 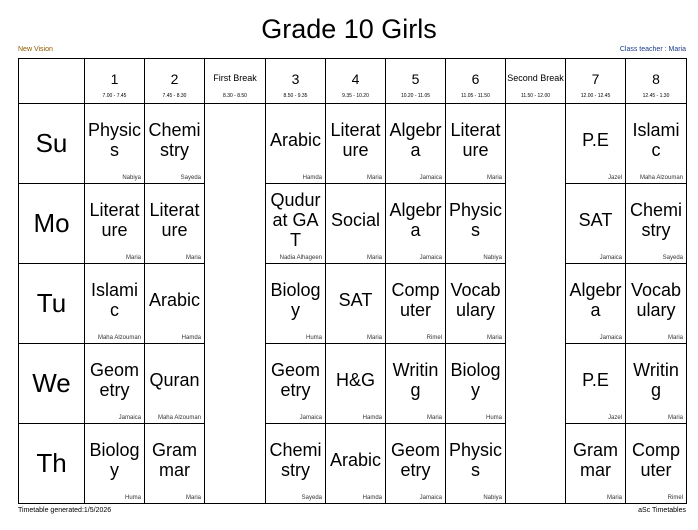 What do you see at coordinates (535, 81) in the screenshot?
I see `period-header: Second Break 11.50 - 12.00` at bounding box center [535, 81].